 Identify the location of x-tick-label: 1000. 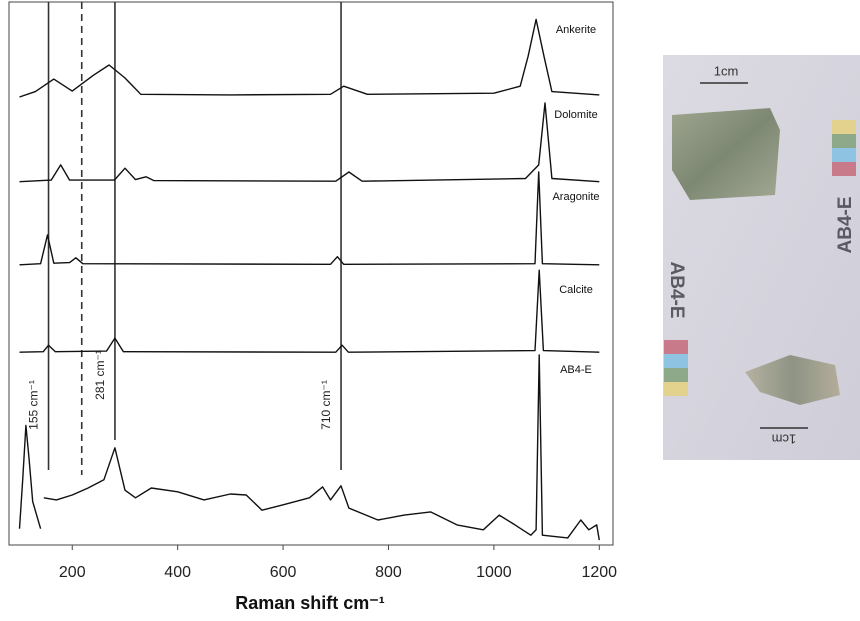
(494, 572).